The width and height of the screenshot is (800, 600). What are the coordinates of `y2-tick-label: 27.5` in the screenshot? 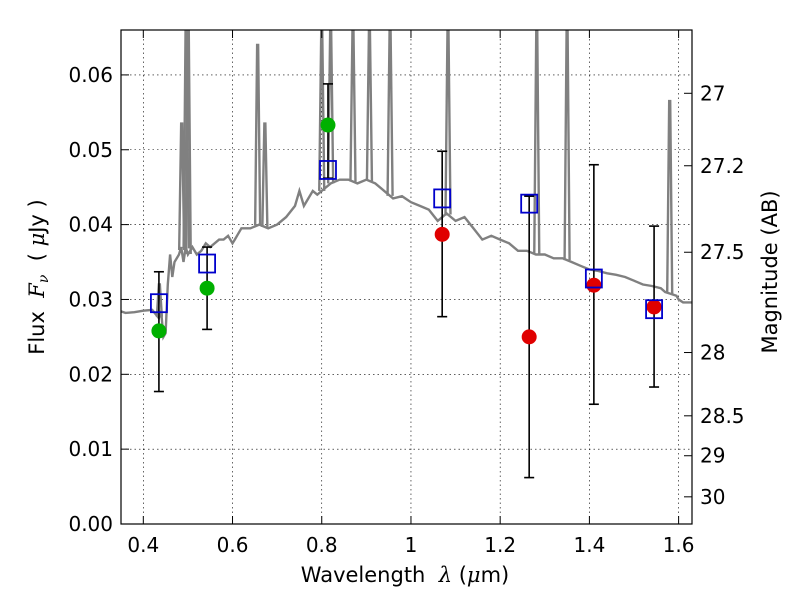 It's located at (722, 252).